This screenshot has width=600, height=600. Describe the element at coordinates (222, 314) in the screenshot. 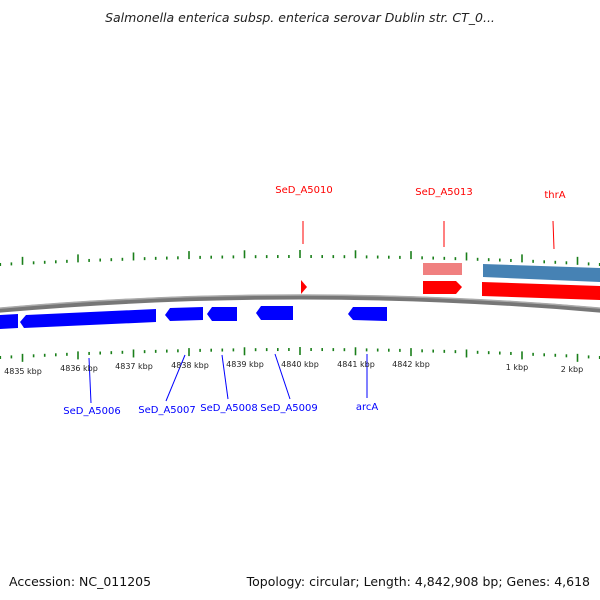

I see `gene-SeD_A5008` at that location.